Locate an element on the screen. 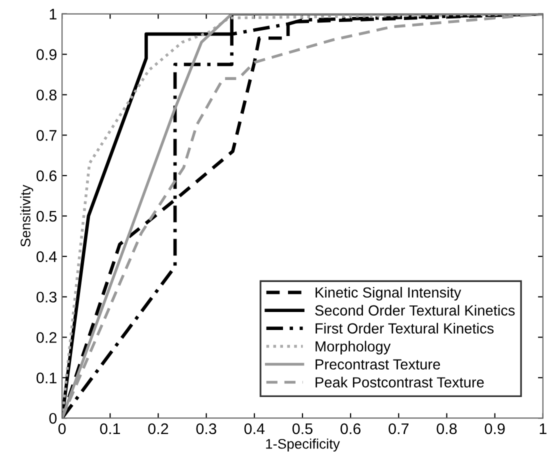 The height and width of the screenshot is (463, 554). x-tick-label: 0.1 is located at coordinates (110, 428).